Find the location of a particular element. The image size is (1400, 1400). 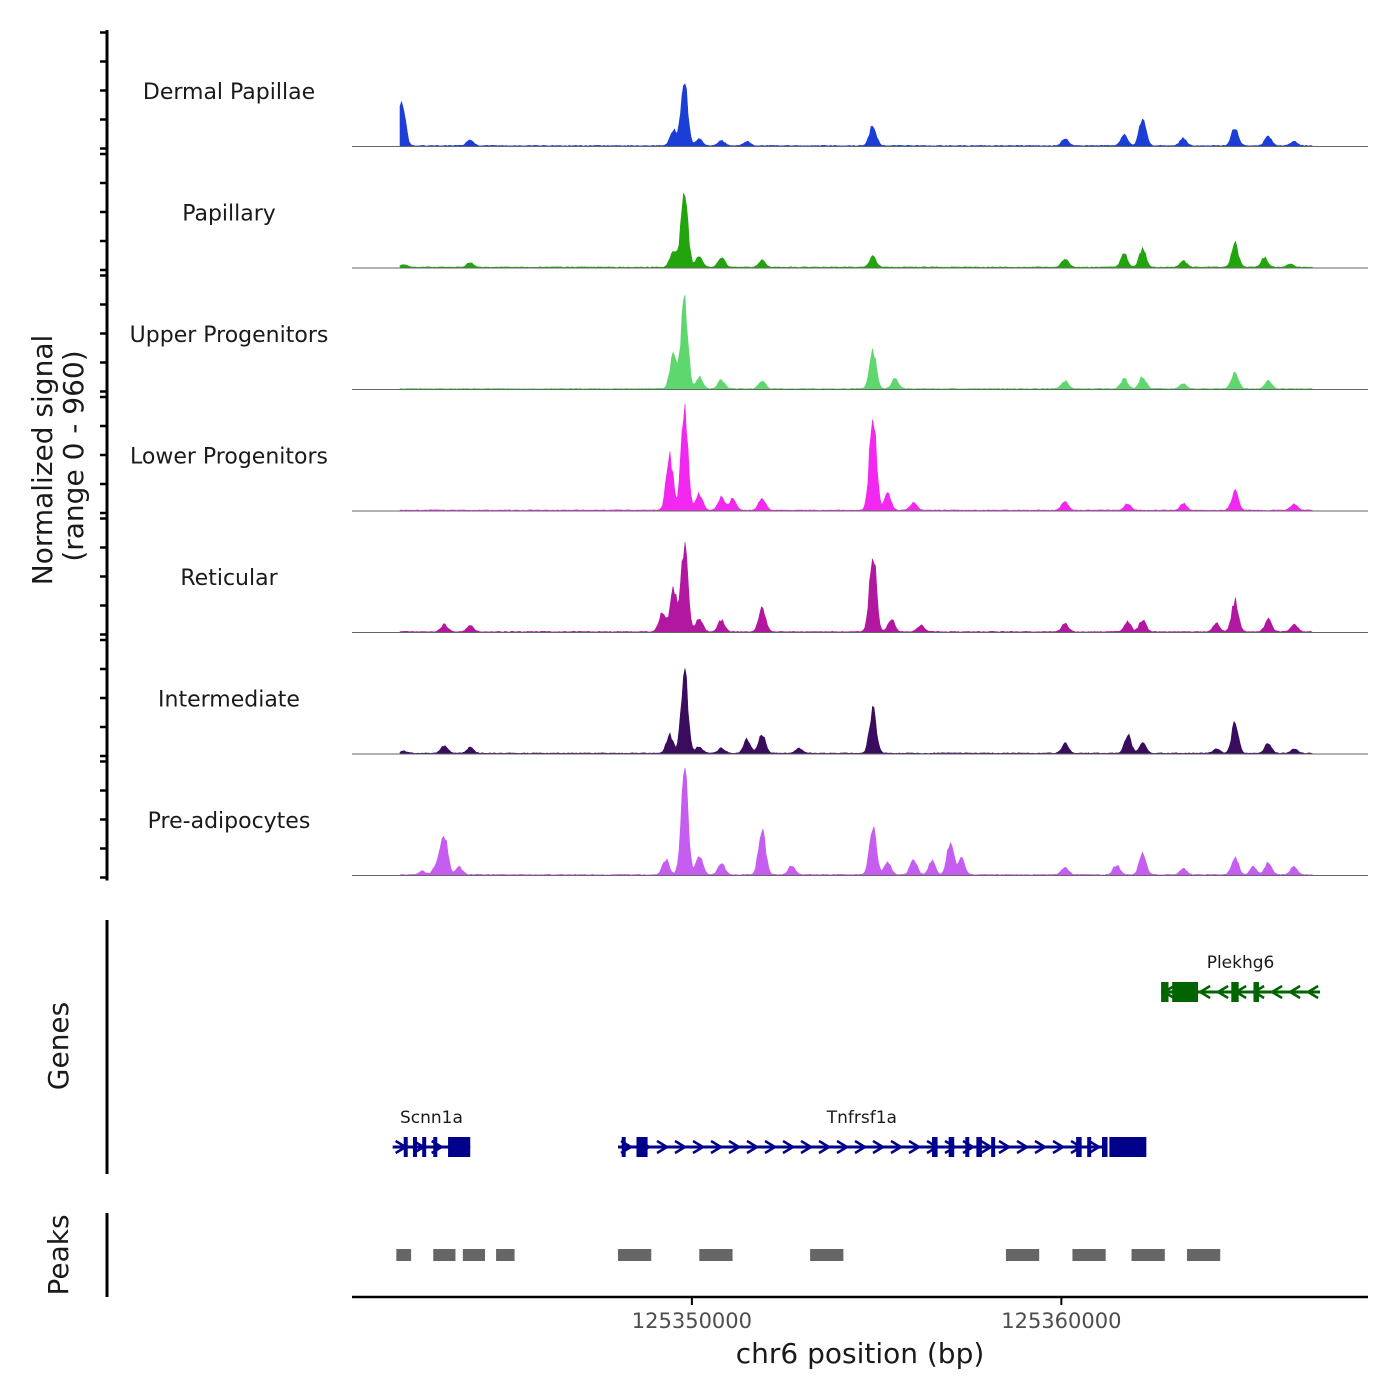

track-reticular: Reticular is located at coordinates (774, 587).